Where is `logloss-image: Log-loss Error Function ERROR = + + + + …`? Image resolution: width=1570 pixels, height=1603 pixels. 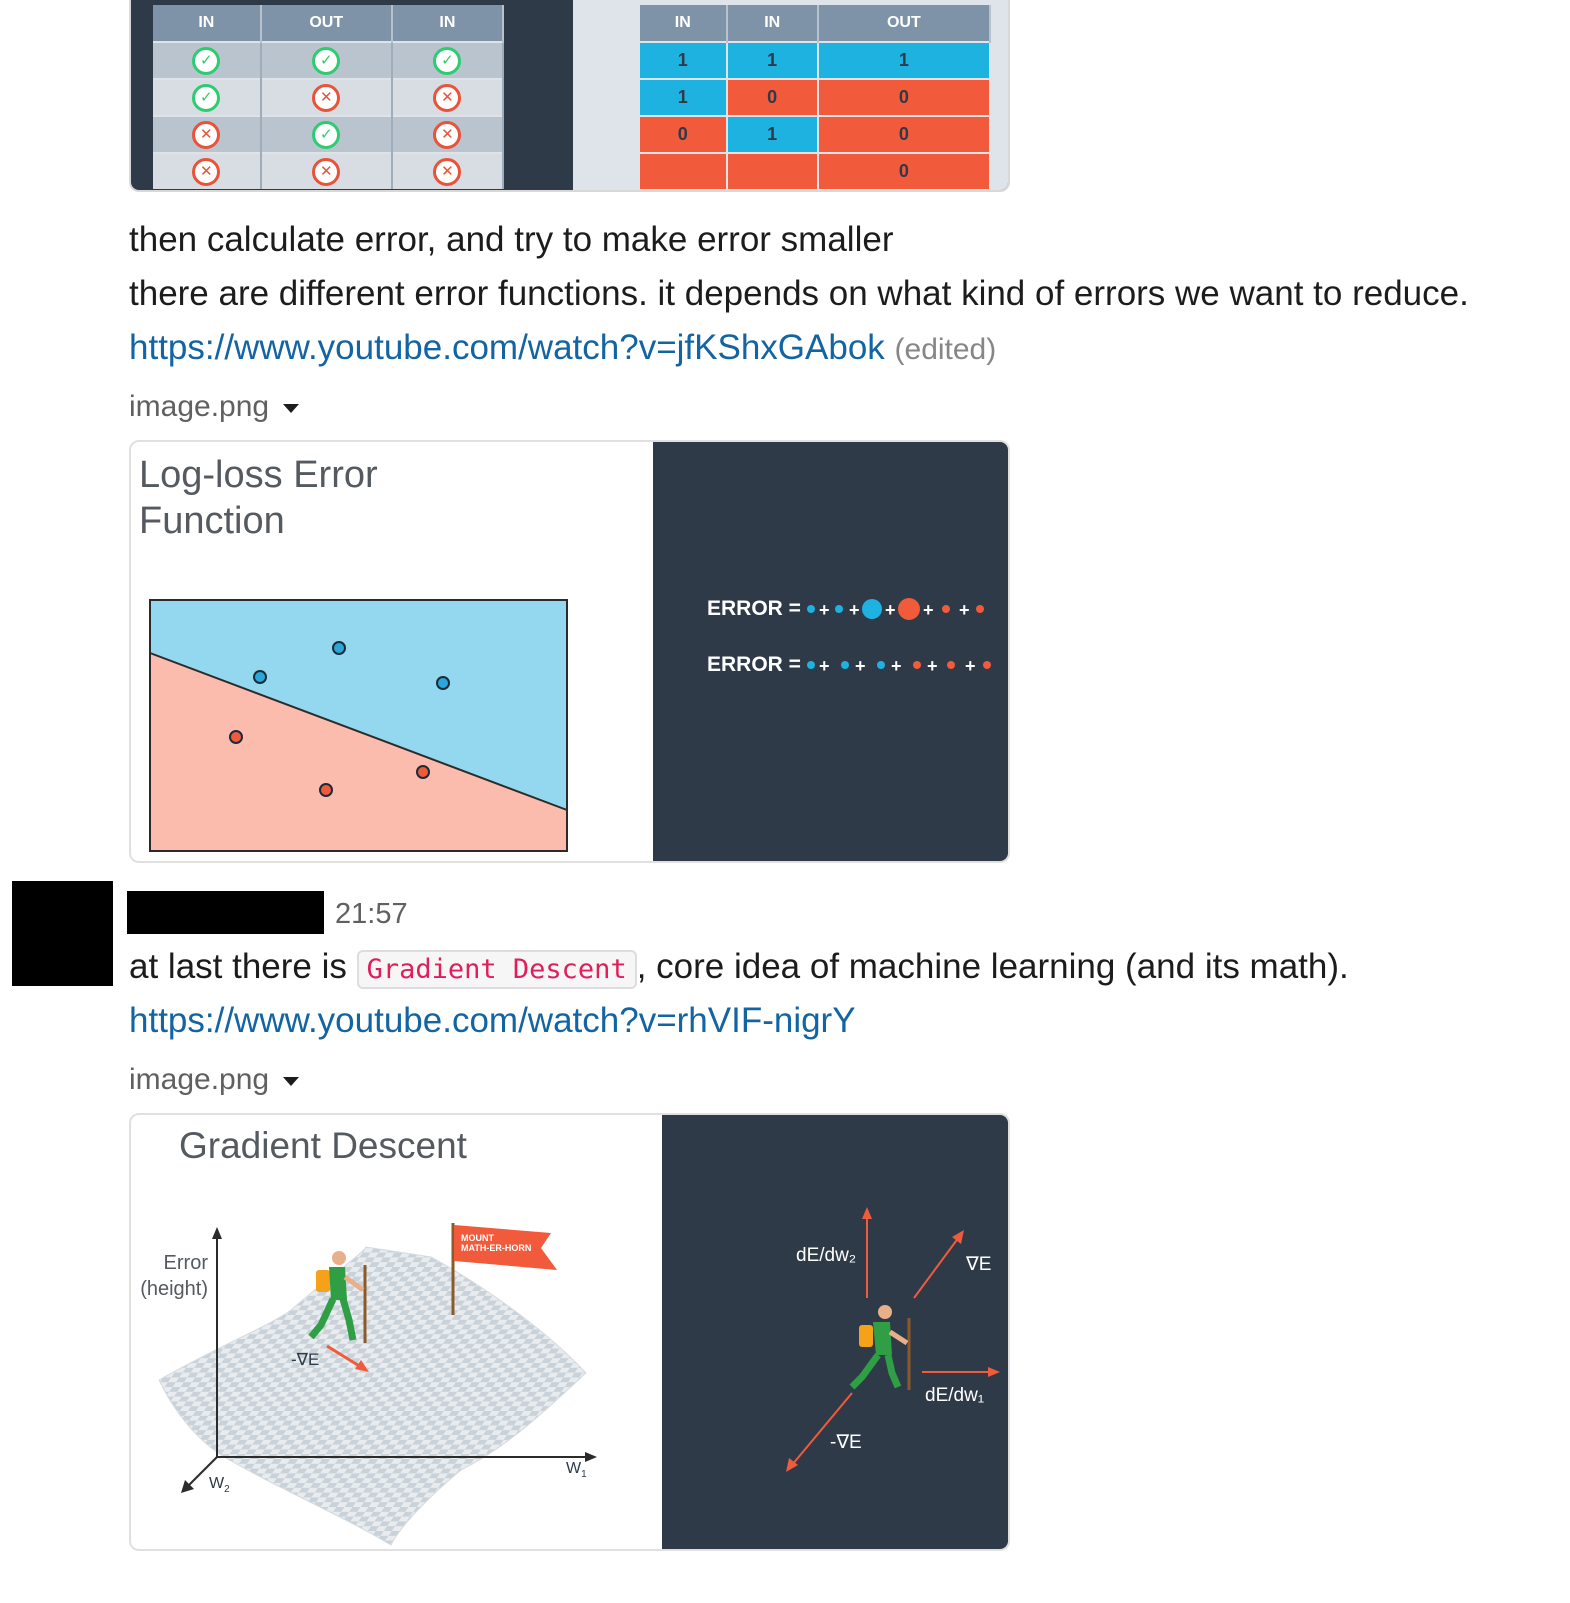 logloss-image: Log-loss Error Function ERROR = + + + + … is located at coordinates (569, 651).